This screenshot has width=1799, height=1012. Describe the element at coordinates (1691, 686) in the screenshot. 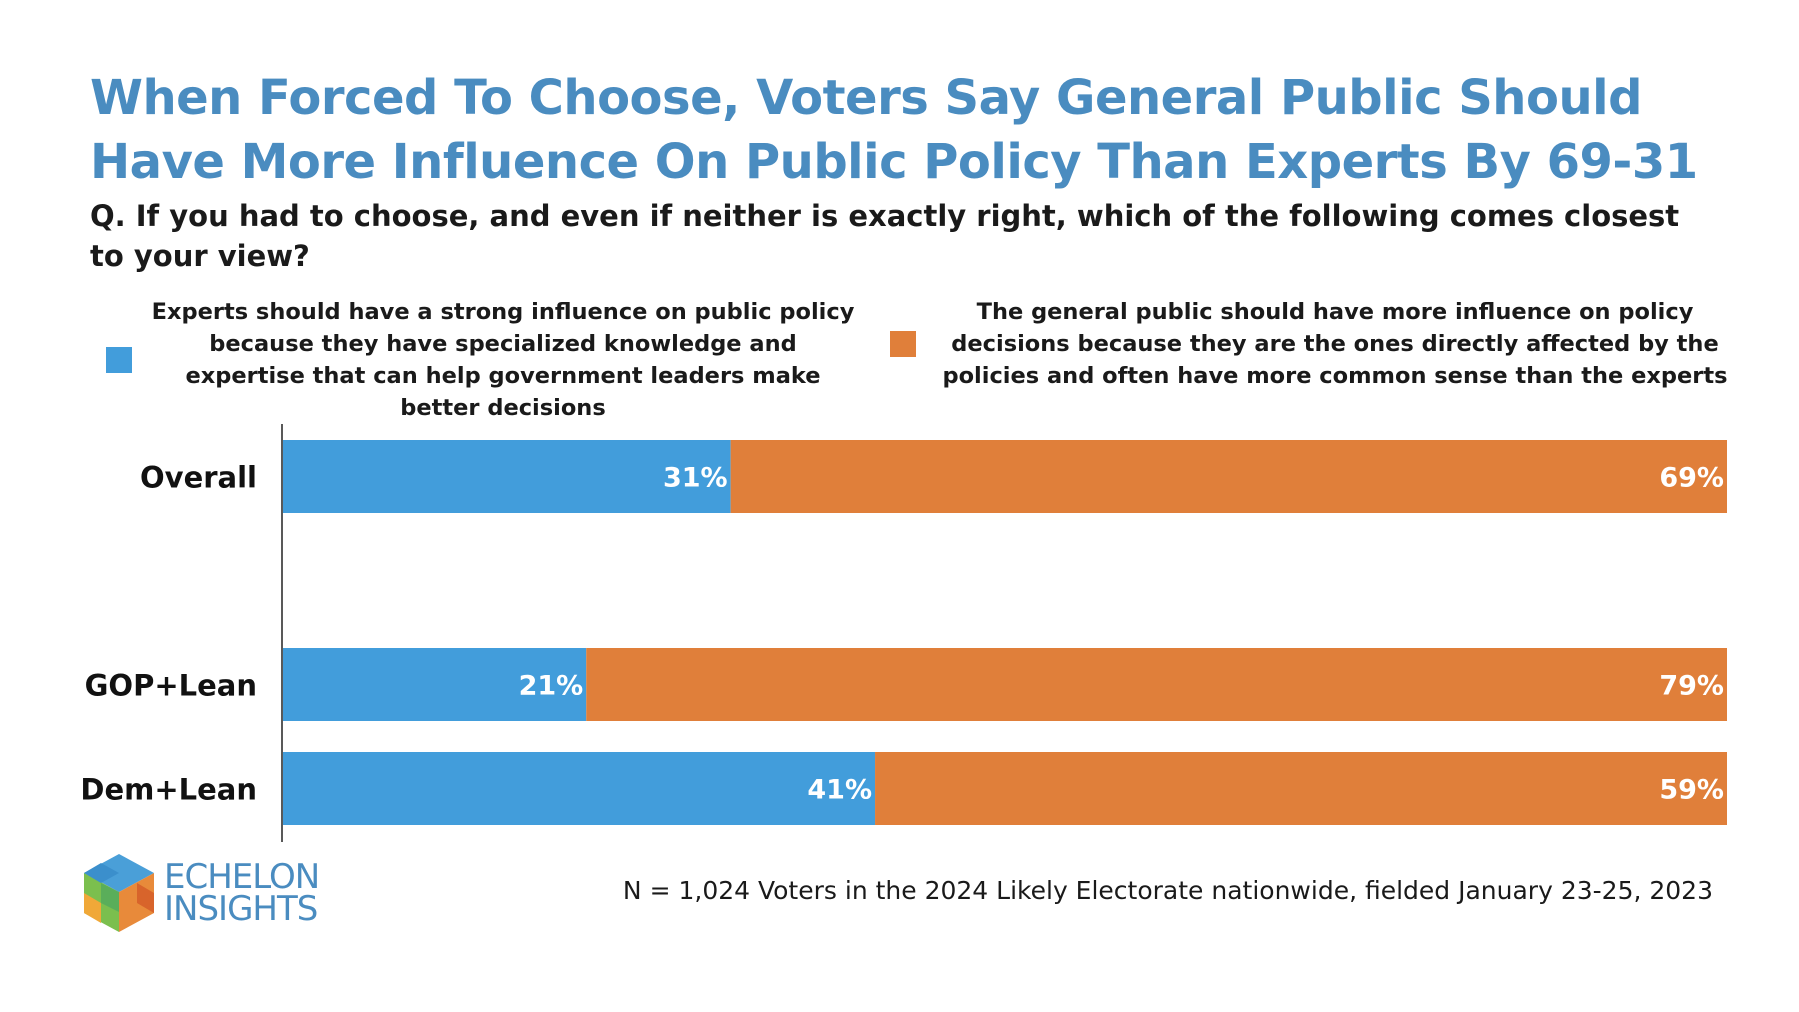

I see `bar-label-gop-lean-public: 79%` at that location.